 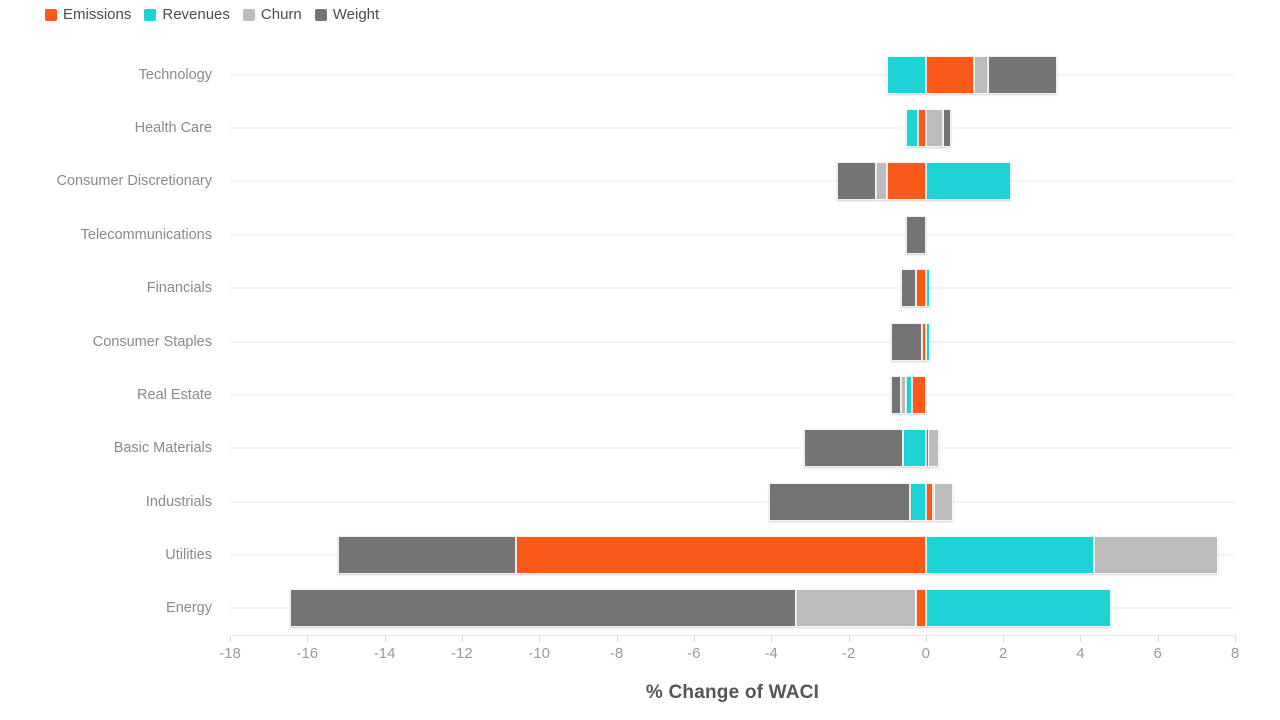 I want to click on category-label-health-care: Health Care, so click(x=173, y=128).